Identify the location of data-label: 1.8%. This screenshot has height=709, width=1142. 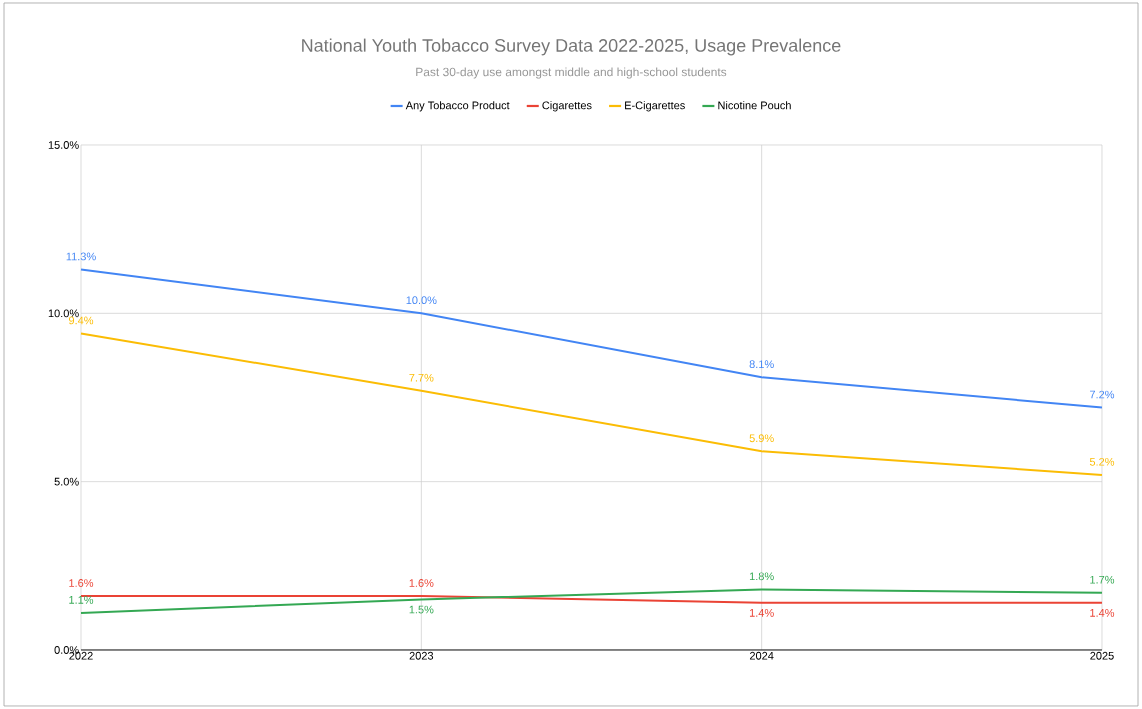
(761, 576).